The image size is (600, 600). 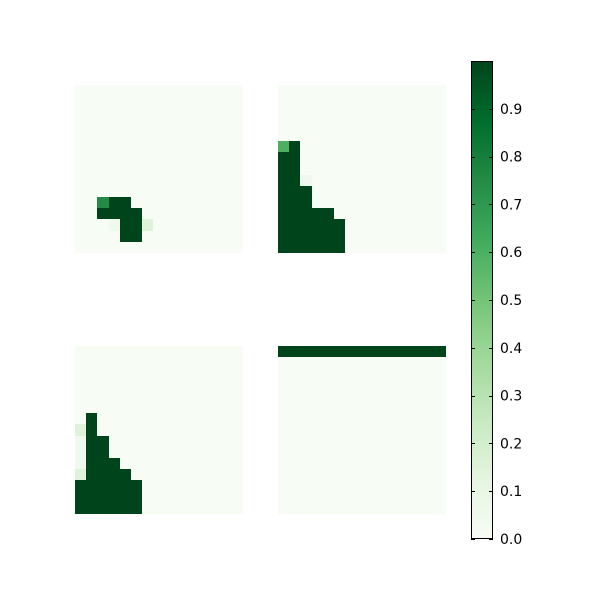 What do you see at coordinates (511, 253) in the screenshot?
I see `colorbar-tick-label: 0.6` at bounding box center [511, 253].